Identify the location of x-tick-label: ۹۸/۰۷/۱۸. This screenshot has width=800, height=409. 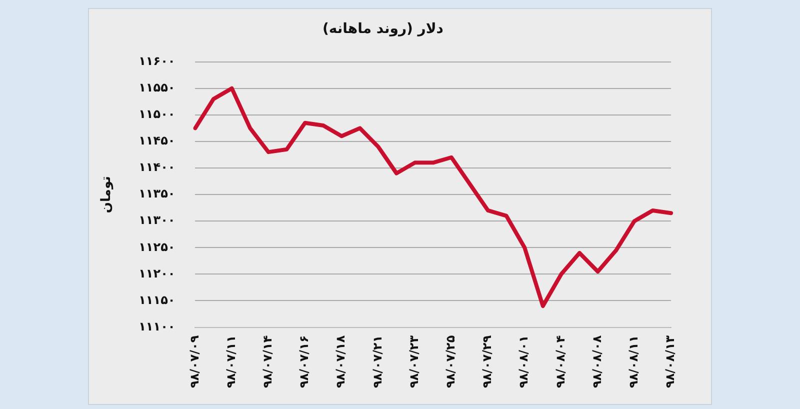
(341, 361).